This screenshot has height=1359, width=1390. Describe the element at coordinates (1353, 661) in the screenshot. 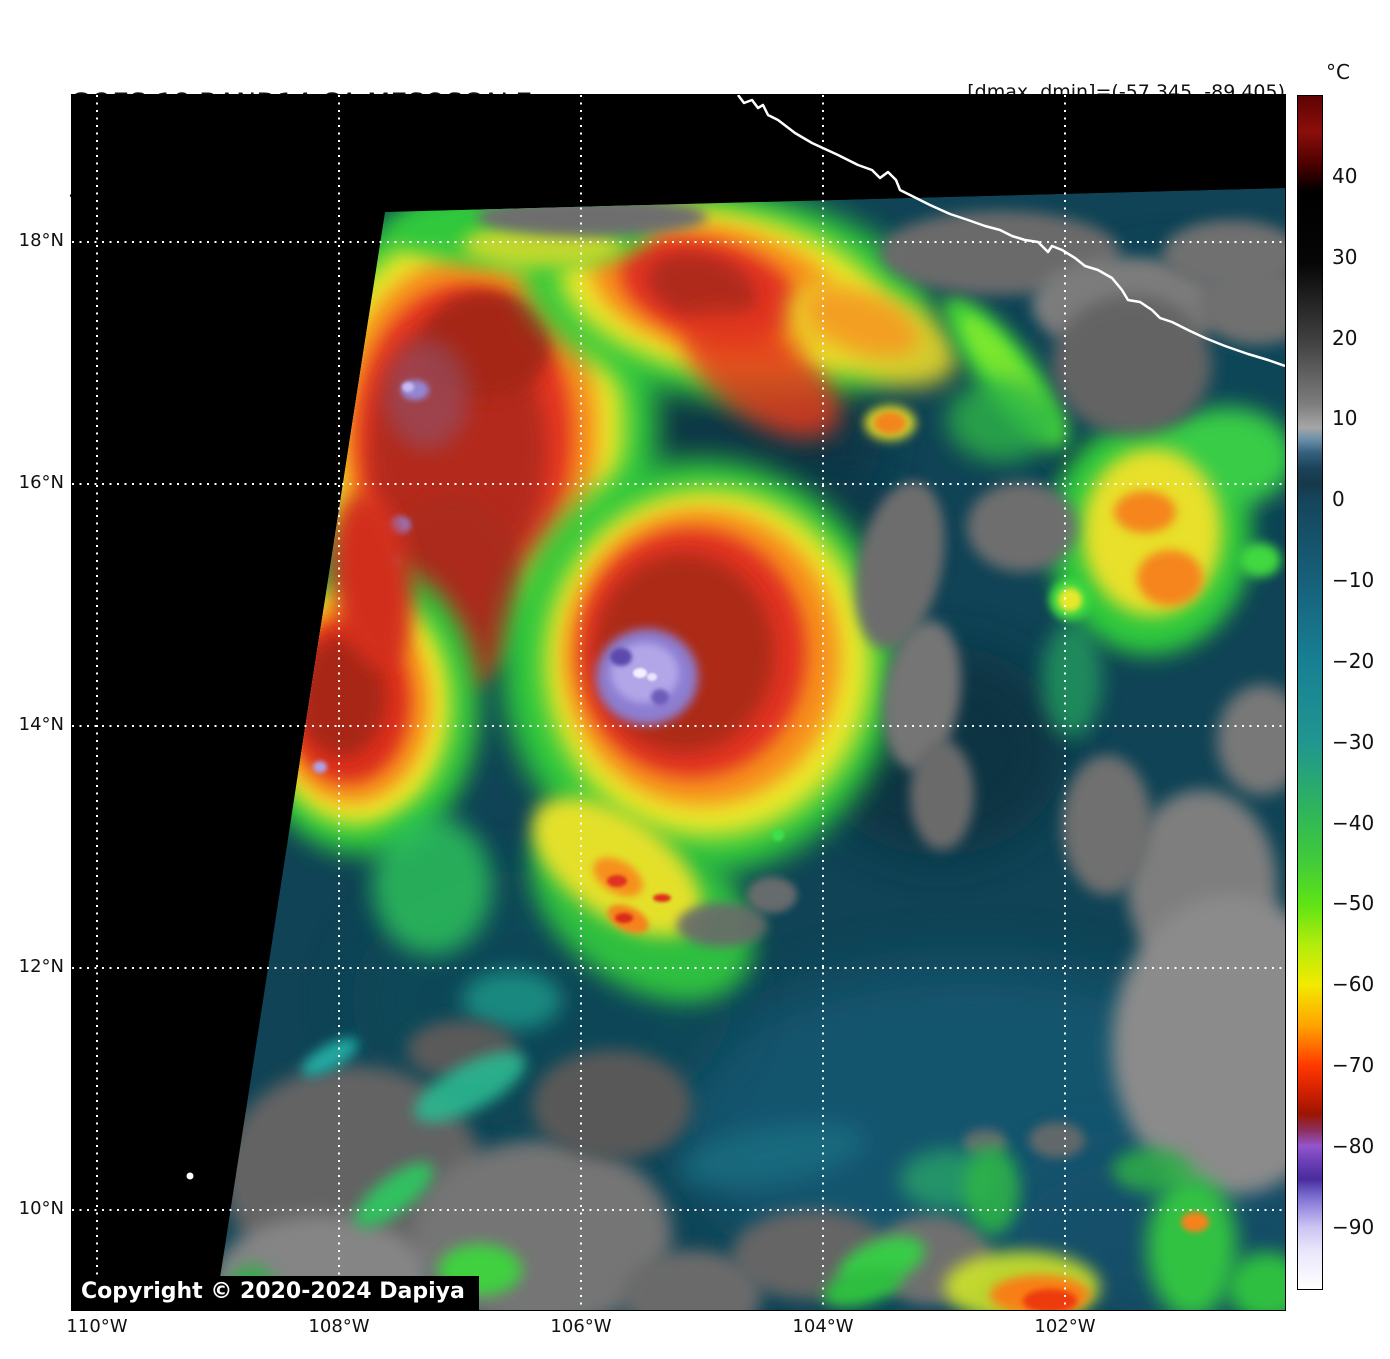

I see `colorbar-tick-label: −20` at that location.